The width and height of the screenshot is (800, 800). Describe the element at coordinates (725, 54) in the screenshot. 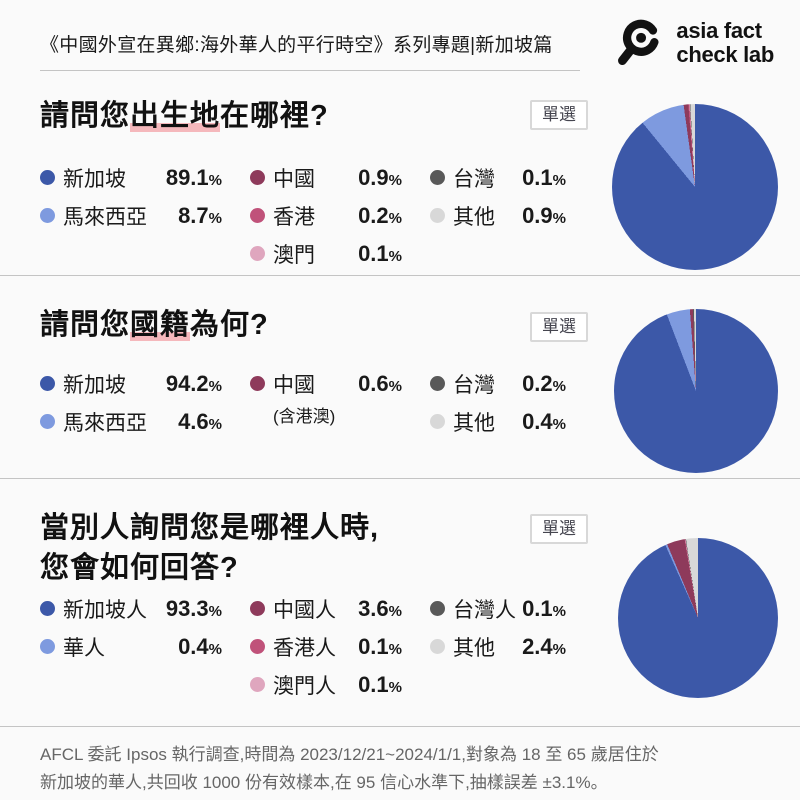

I see `logo-line-2: check lab` at that location.